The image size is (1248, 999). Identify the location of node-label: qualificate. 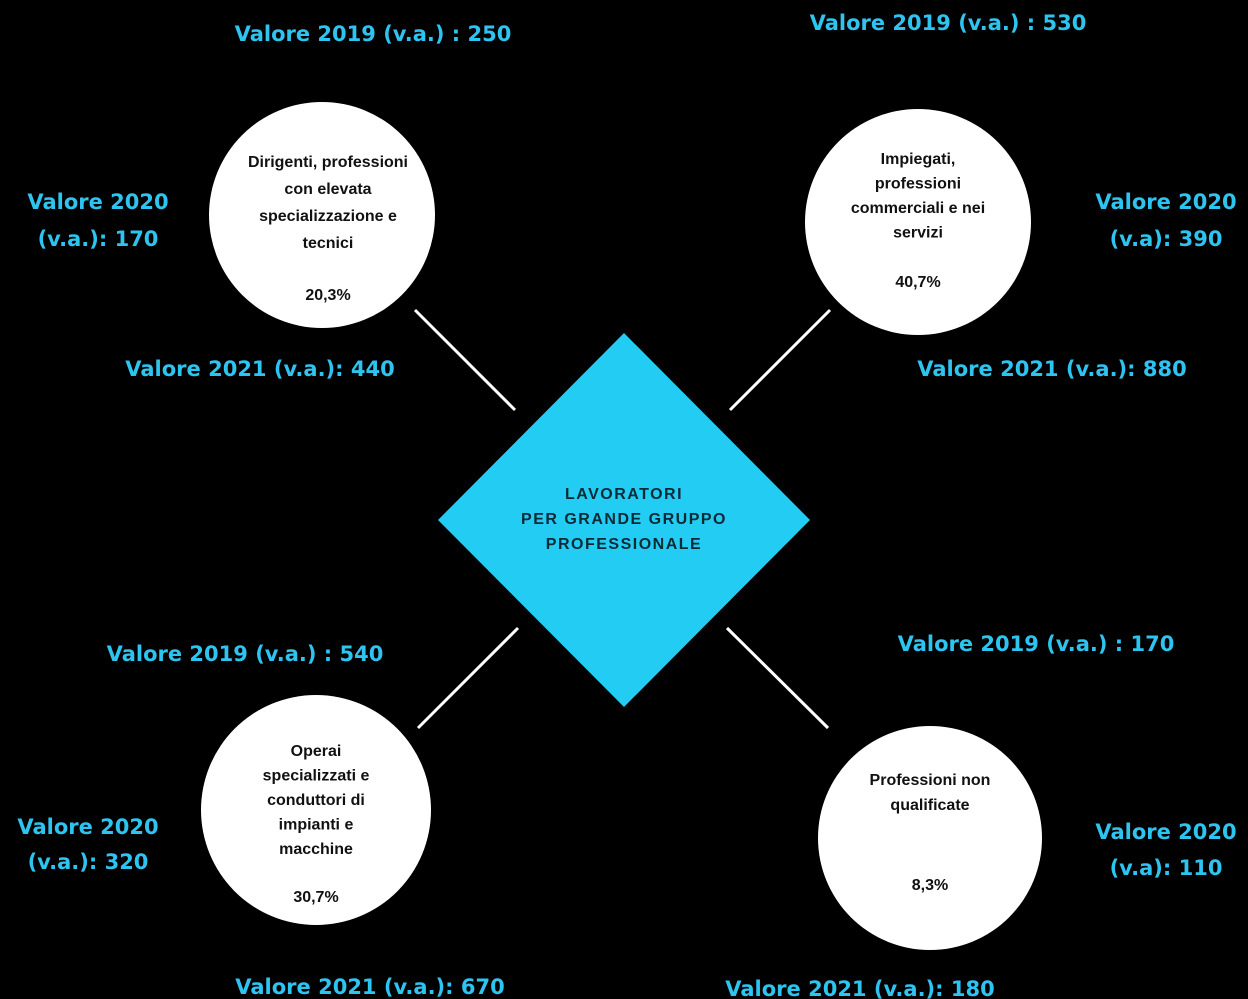
(929, 805).